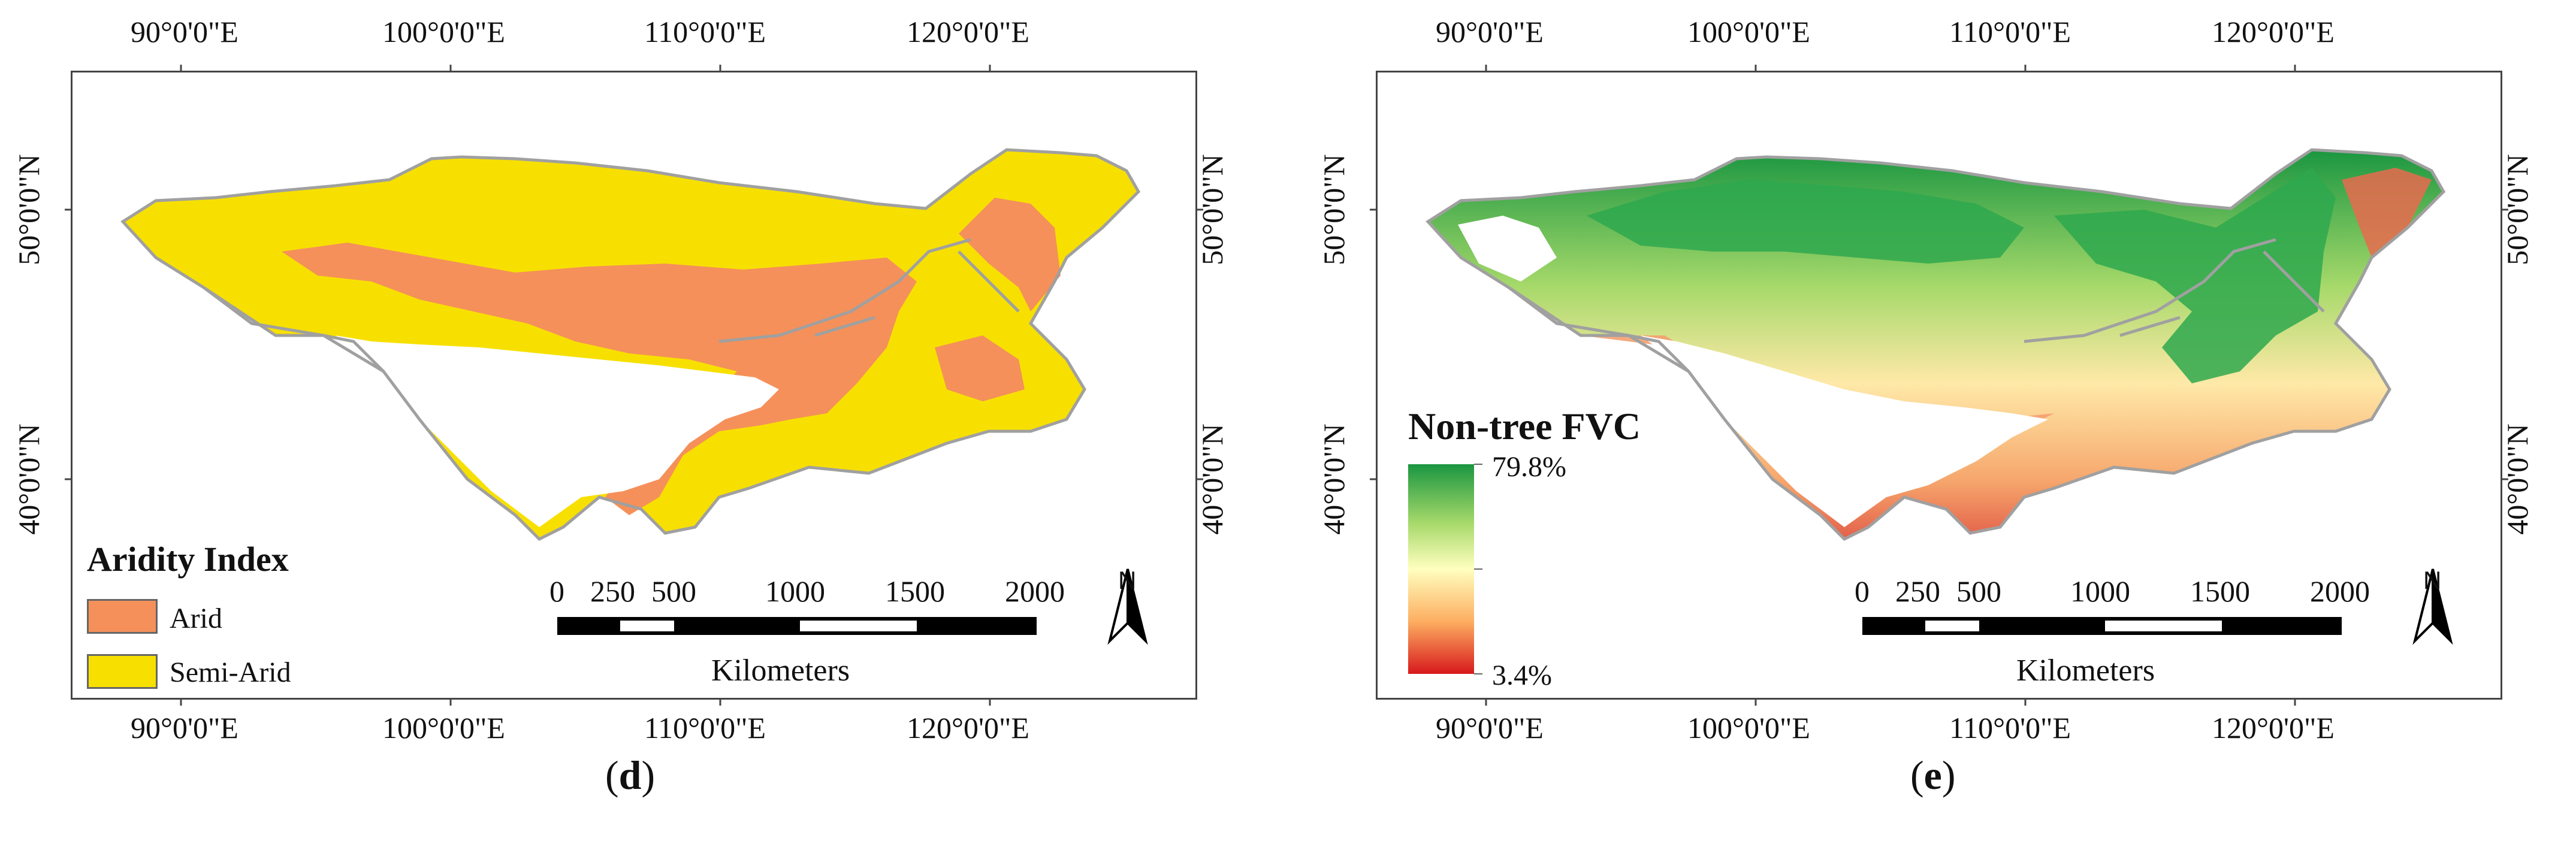  I want to click on legend-title: Aridity Index, so click(188, 559).